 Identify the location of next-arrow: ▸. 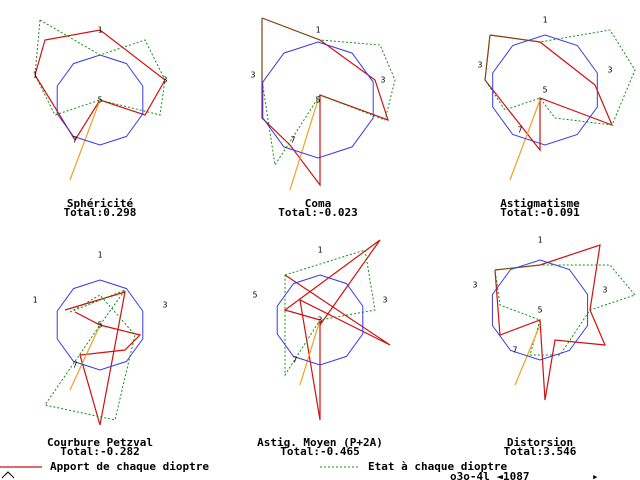
(595, 475).